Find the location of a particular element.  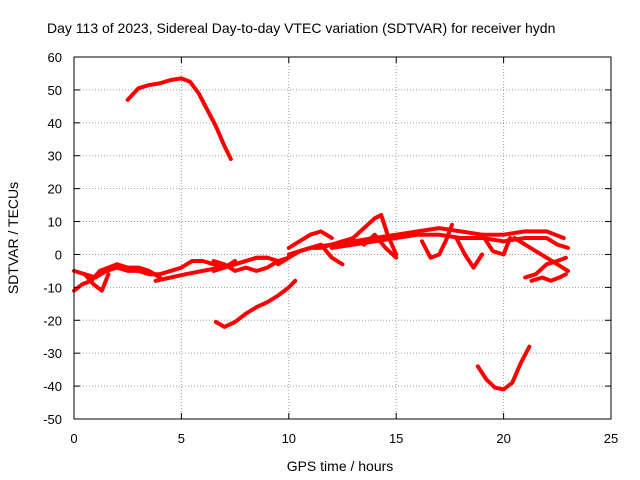

y-tick-label: -10 is located at coordinates (52, 287).